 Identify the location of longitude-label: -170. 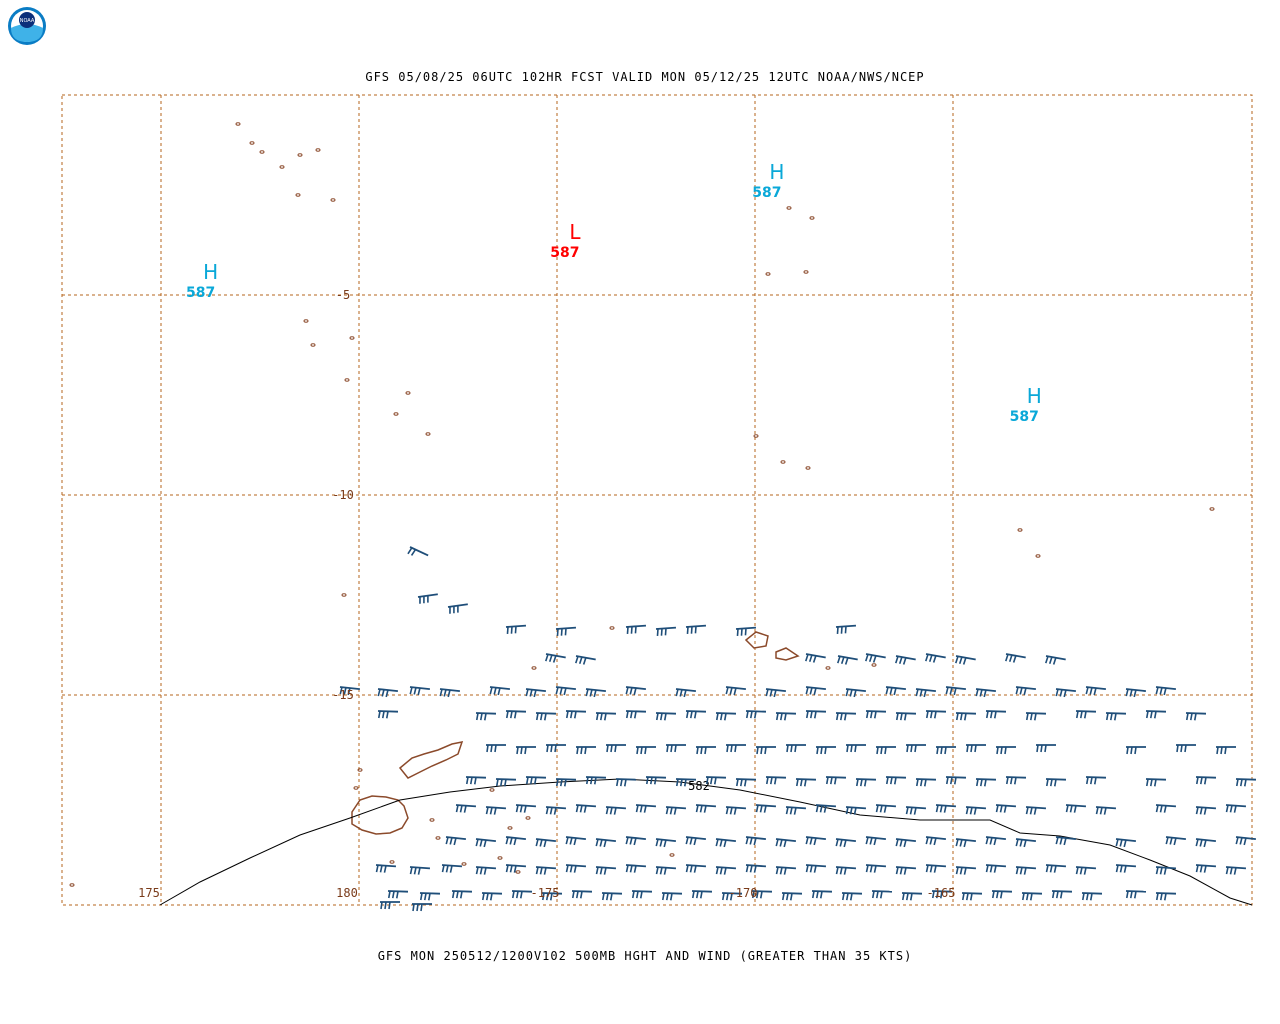
(743, 893).